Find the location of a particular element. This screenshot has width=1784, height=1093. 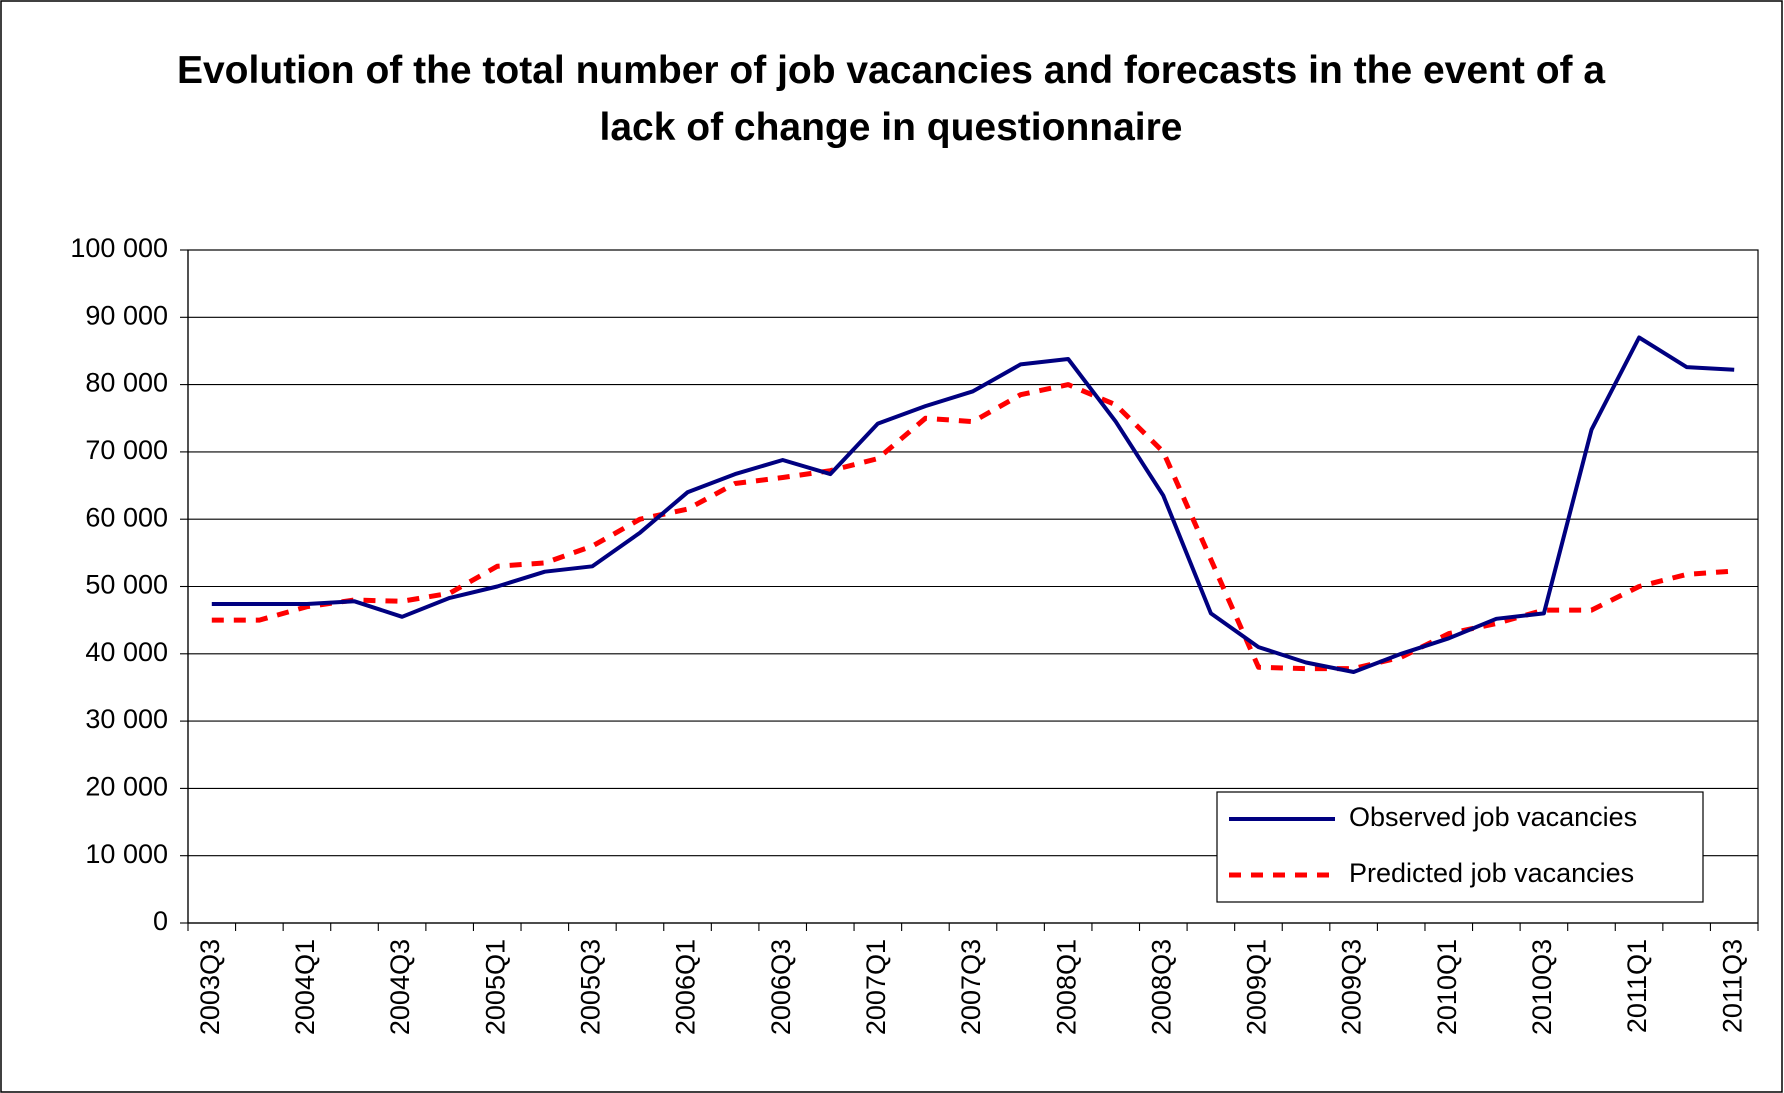

x-tick-label: 2005Q1 is located at coordinates (495, 987).